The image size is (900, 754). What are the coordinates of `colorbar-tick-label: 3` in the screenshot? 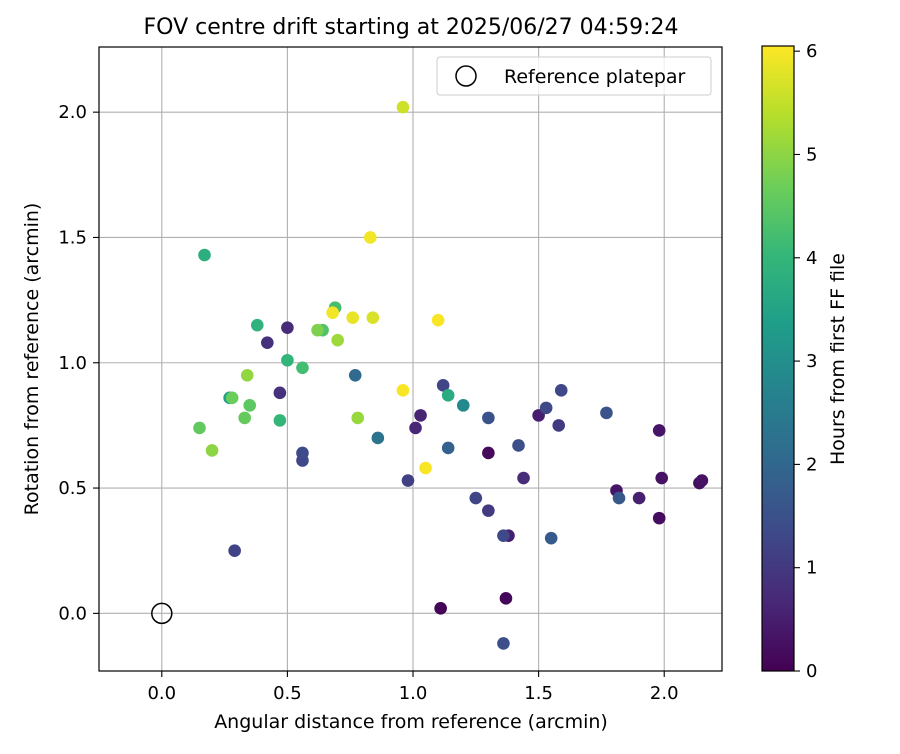 It's located at (811, 361).